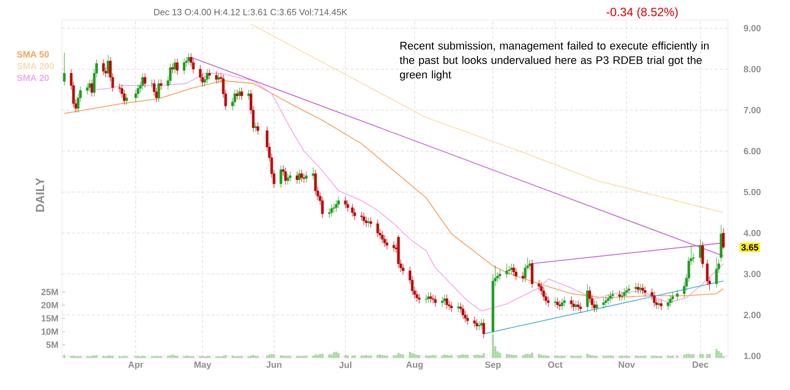 This screenshot has height=390, width=790. I want to click on x-tick-label: May, so click(203, 366).